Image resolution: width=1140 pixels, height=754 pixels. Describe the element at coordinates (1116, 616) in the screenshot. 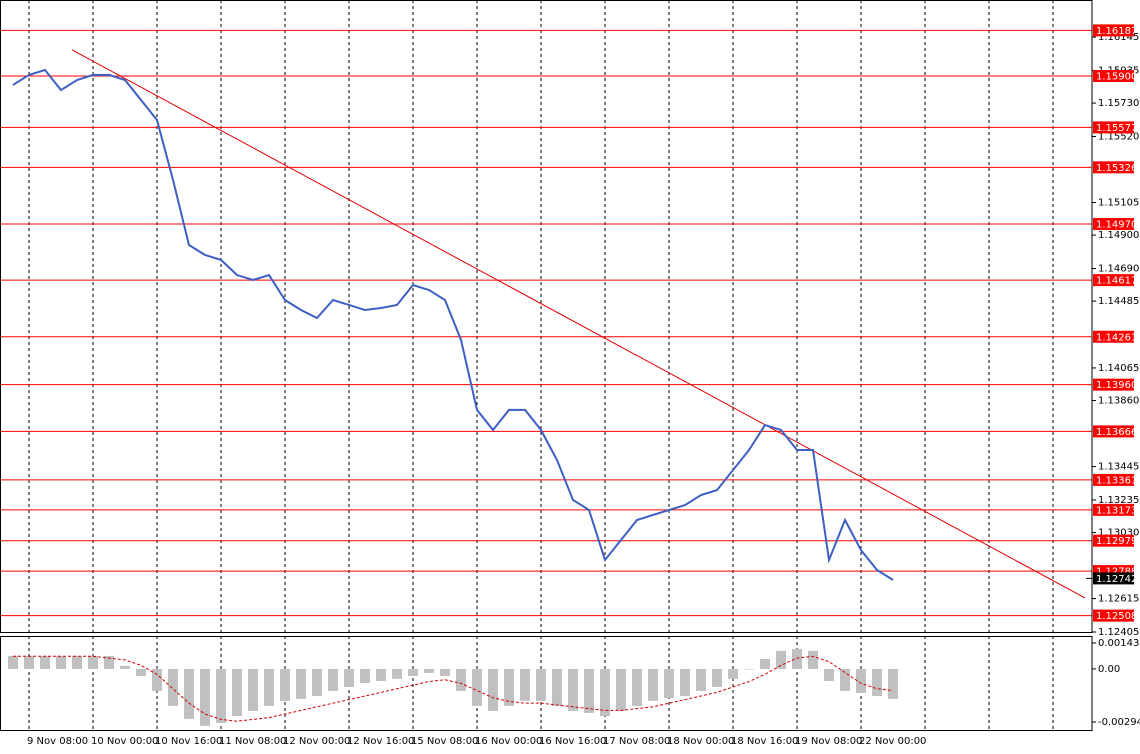

I see `level-label: 1.12508` at that location.